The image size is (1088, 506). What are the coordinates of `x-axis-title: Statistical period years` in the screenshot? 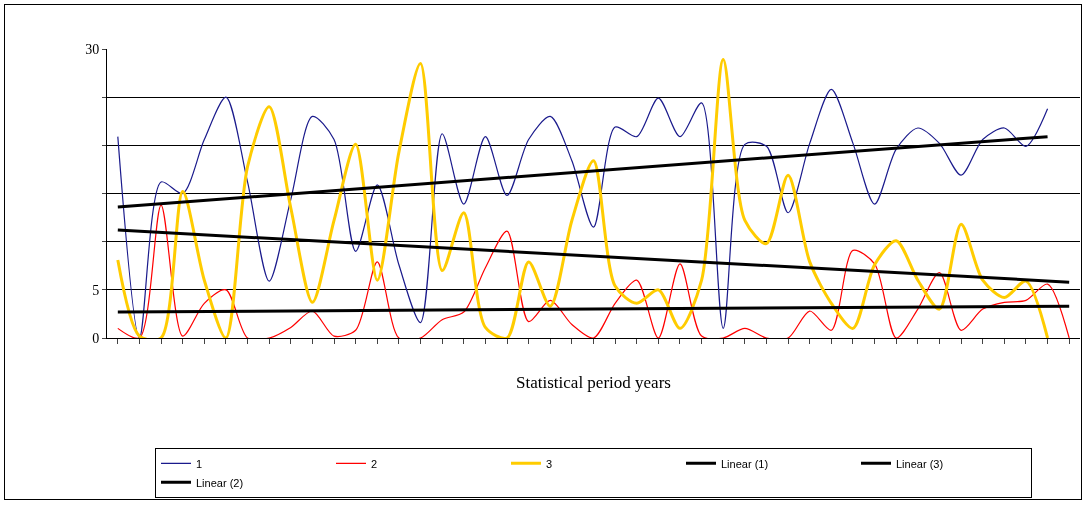 It's located at (593, 383).